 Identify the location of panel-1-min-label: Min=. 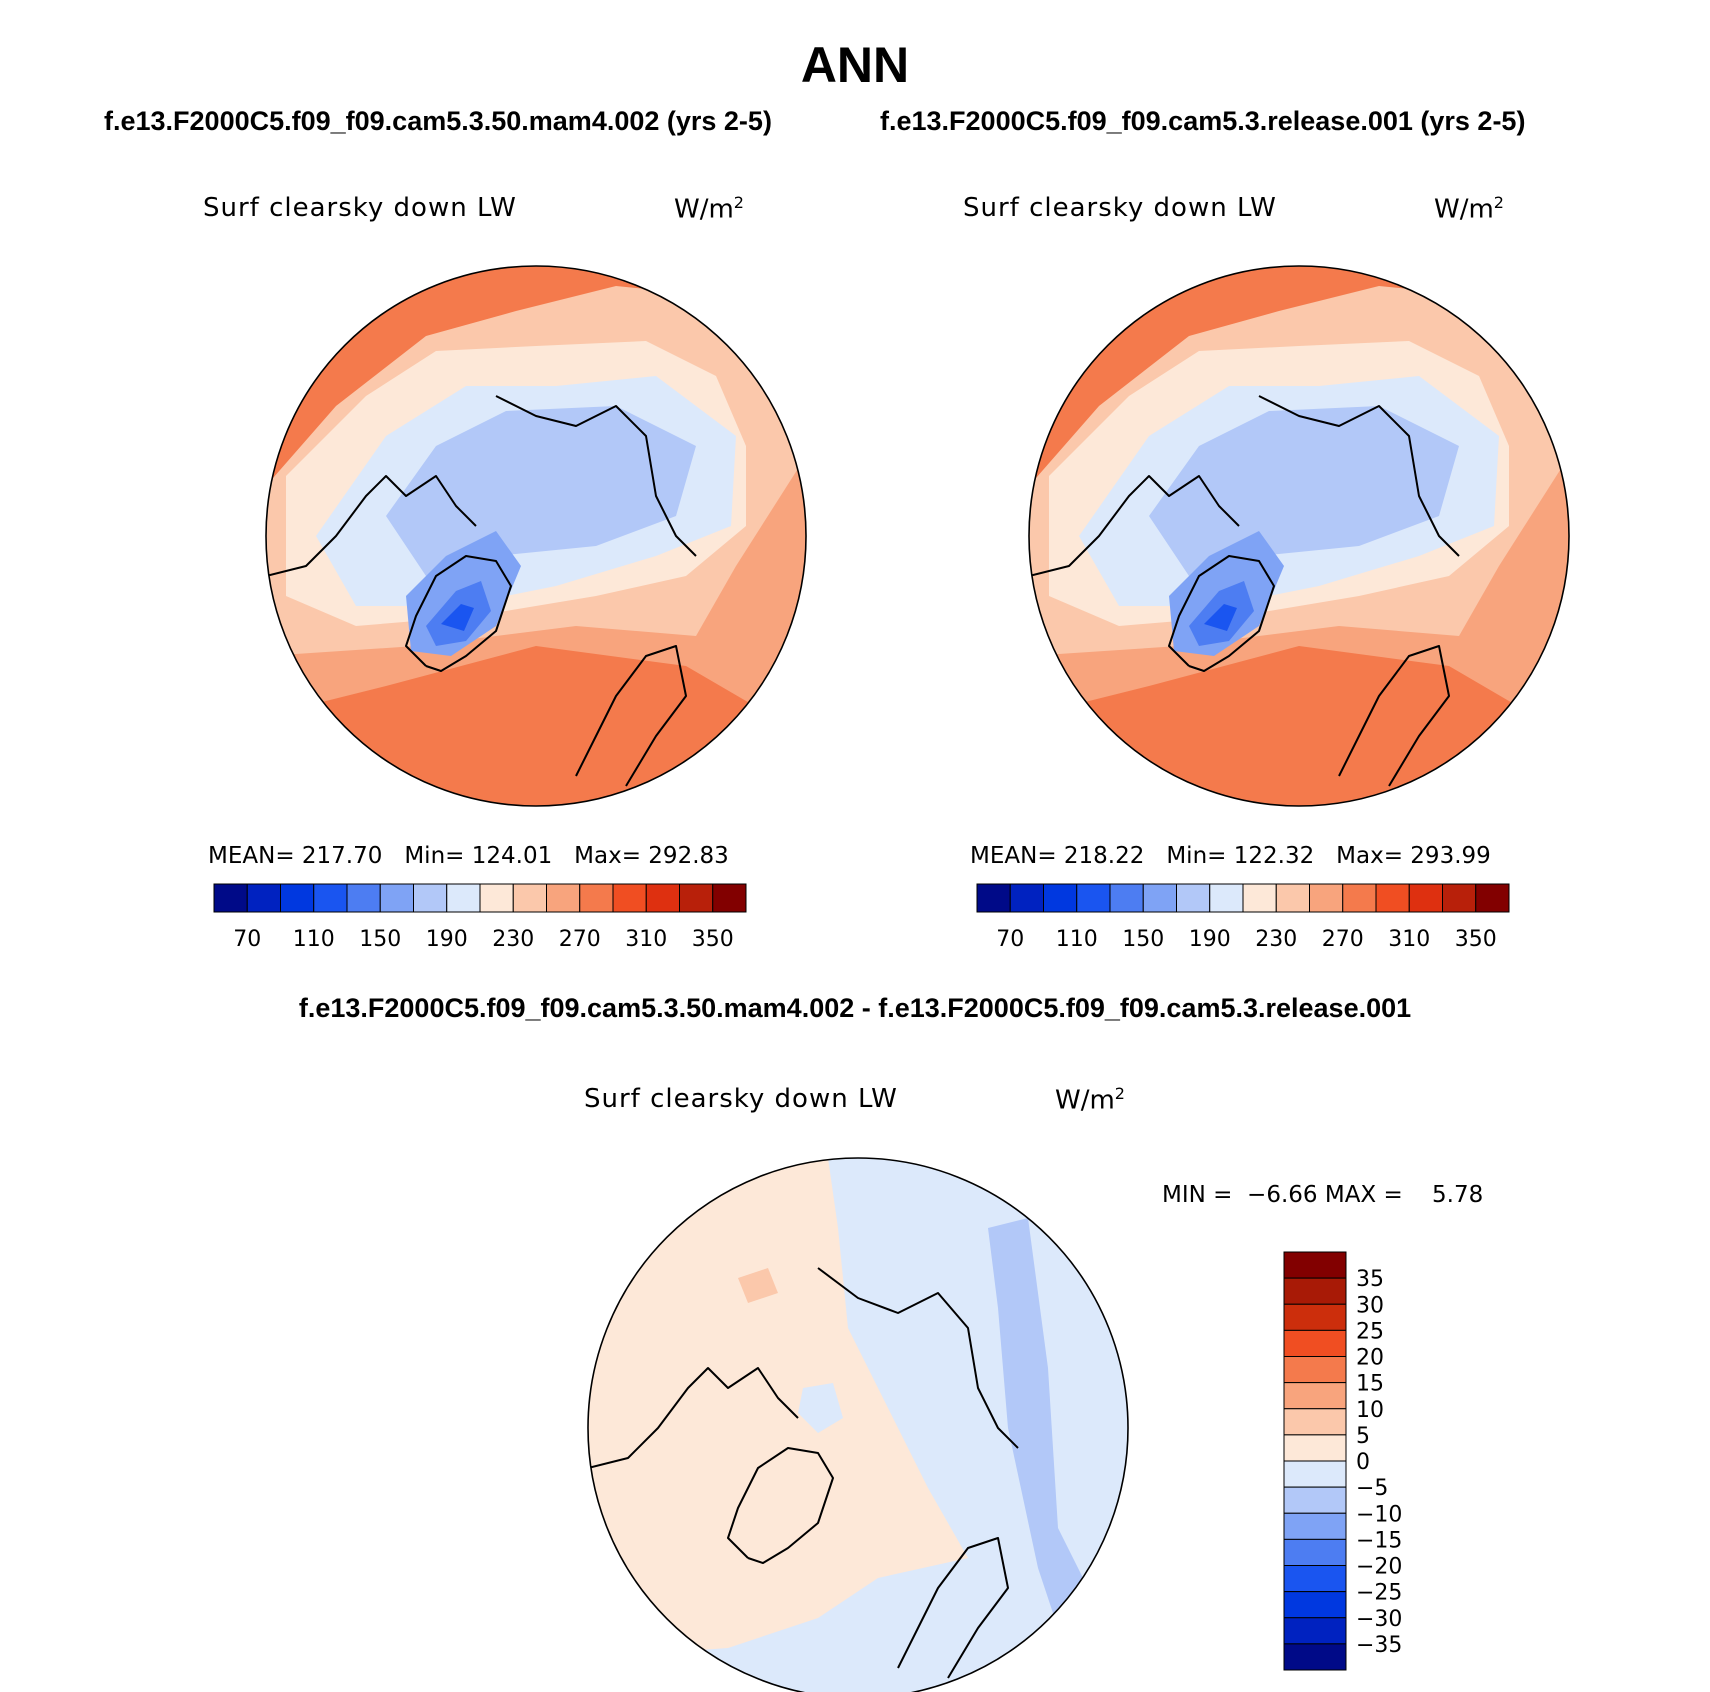
(434, 856).